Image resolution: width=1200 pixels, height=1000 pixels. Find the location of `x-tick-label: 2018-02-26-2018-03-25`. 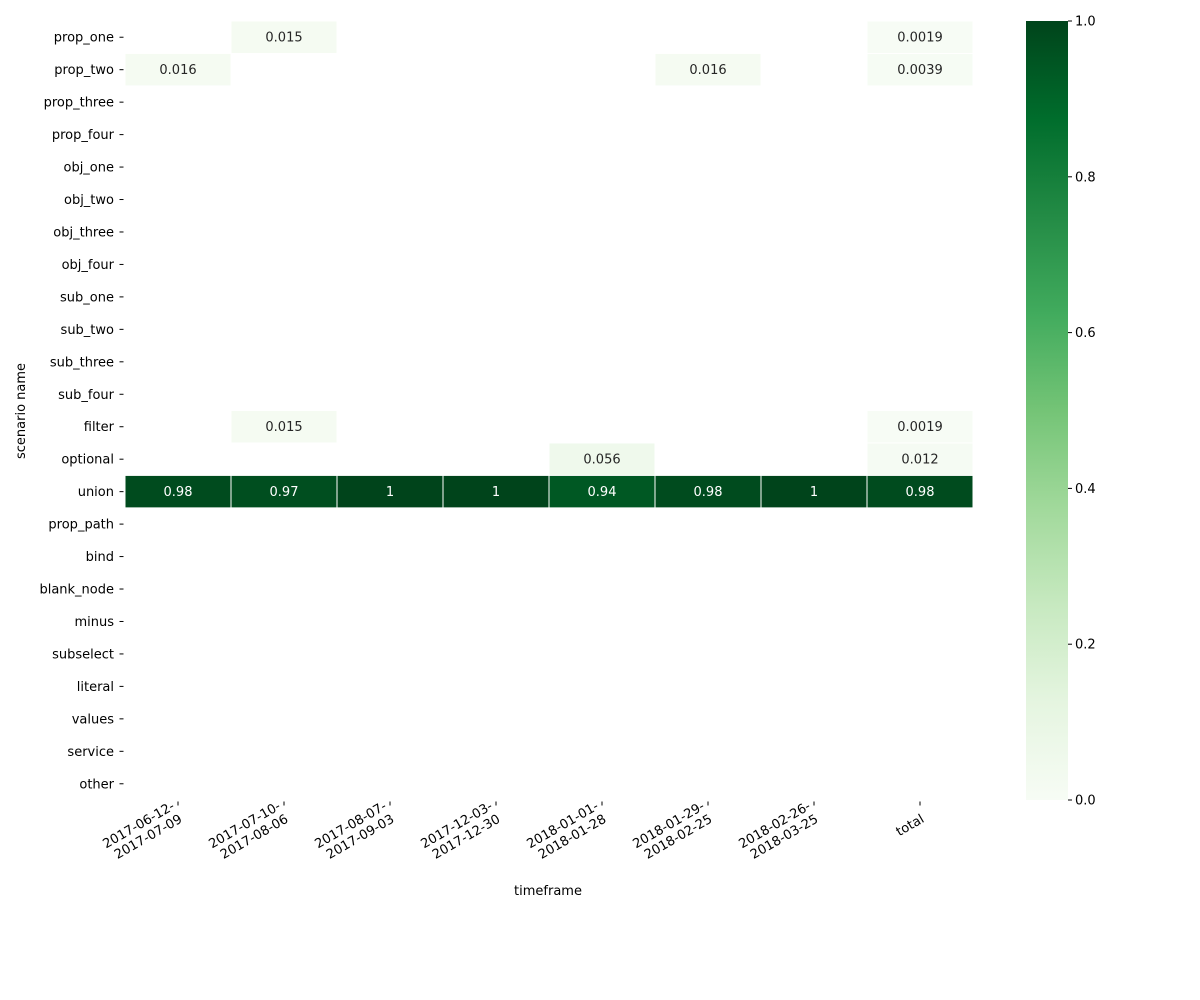

x-tick-label: 2018-02-26-2018-03-25 is located at coordinates (779, 831).